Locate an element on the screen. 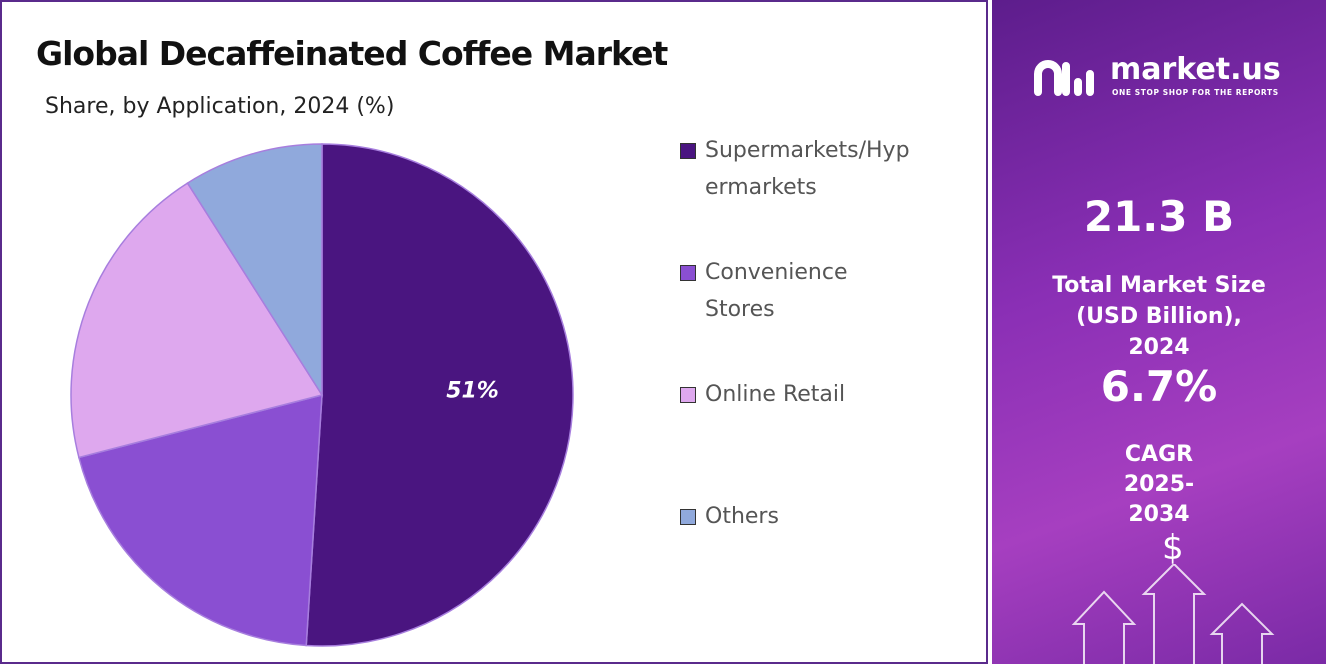 This screenshot has width=1326, height=664. legend-item: Convenience Stores is located at coordinates (800, 291).